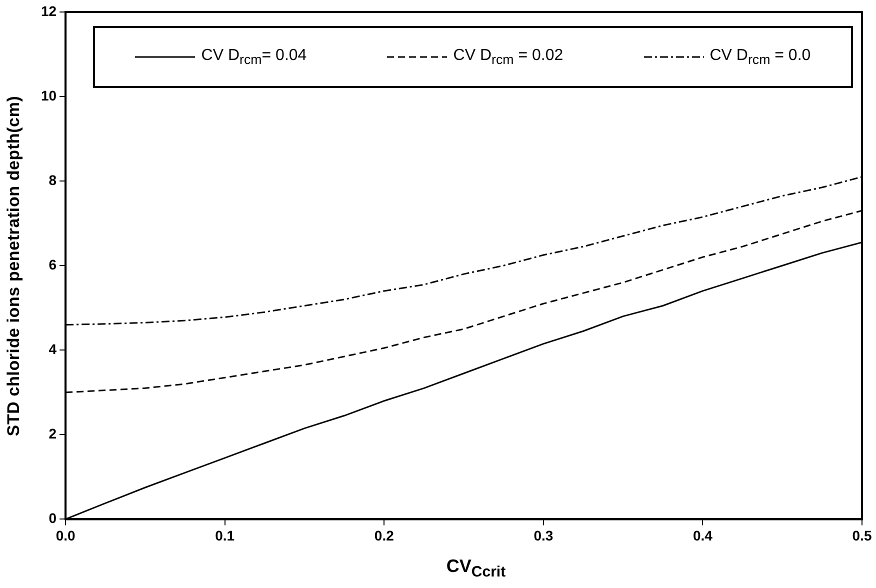 This screenshot has height=588, width=876. What do you see at coordinates (476, 568) in the screenshot?
I see `x-axis-title: CV$_{Ccrit}$` at bounding box center [476, 568].